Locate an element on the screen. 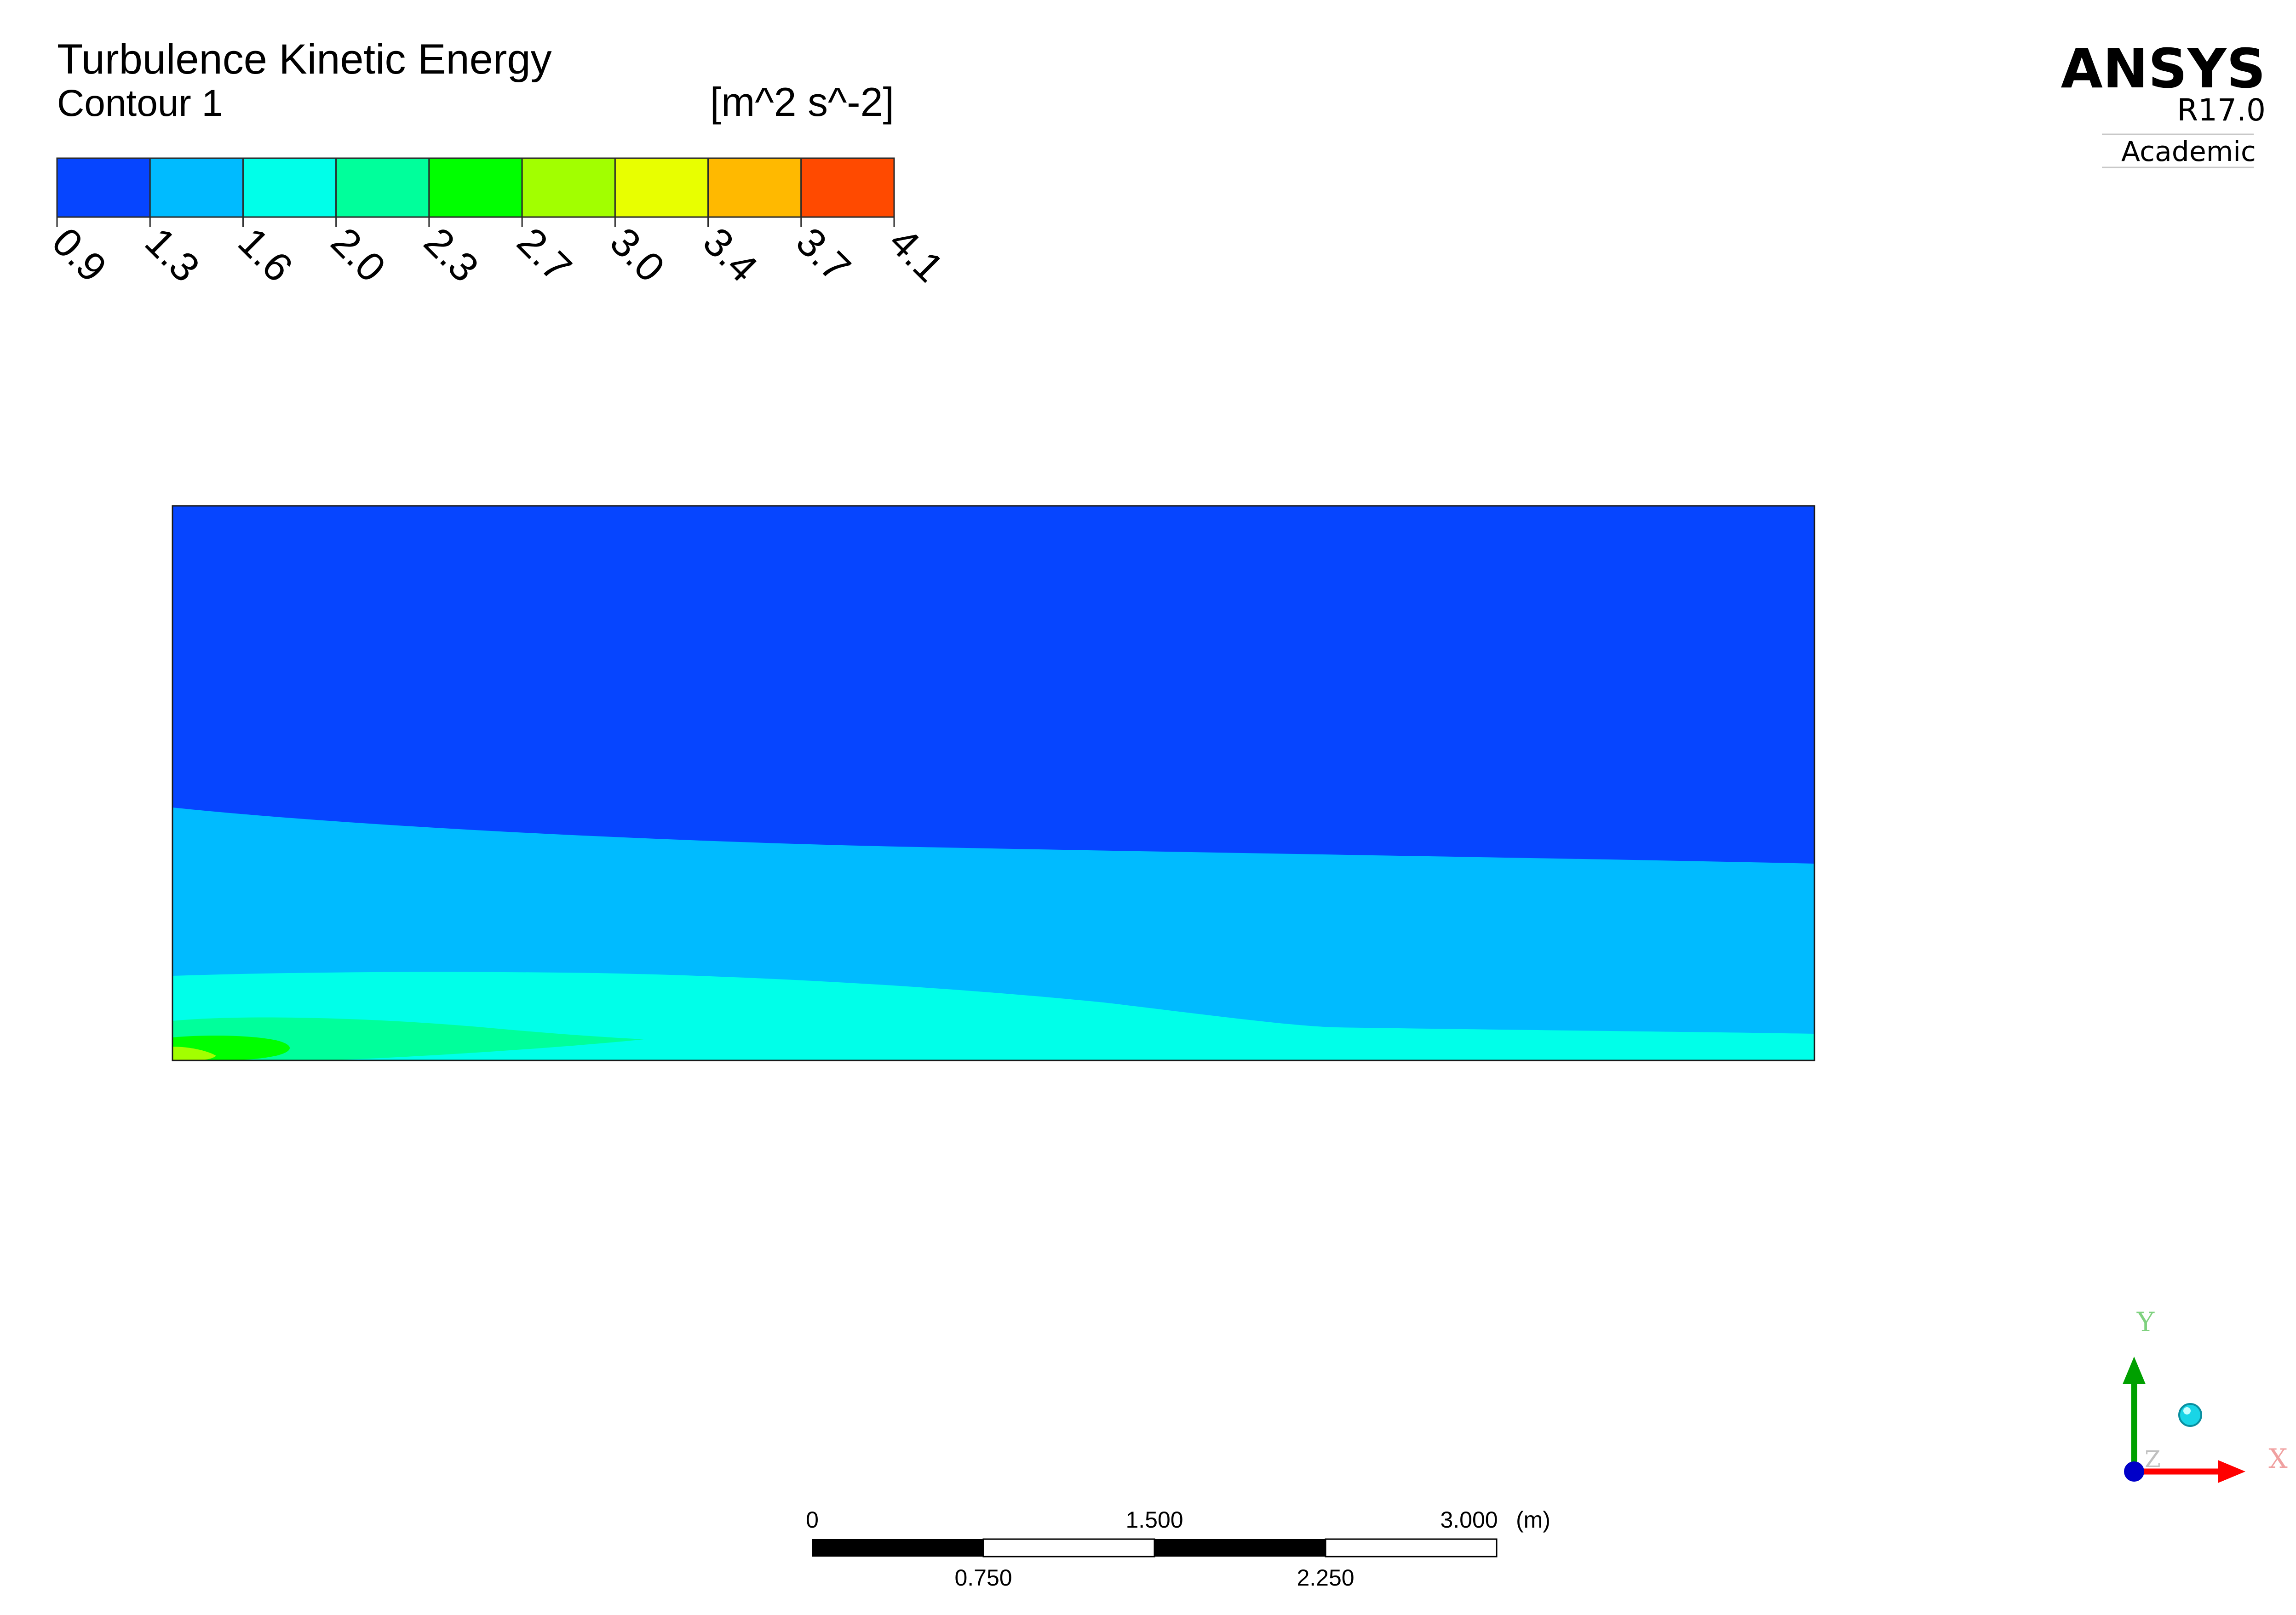 The image size is (2296, 1615). scale-unit: (m) is located at coordinates (1533, 1520).